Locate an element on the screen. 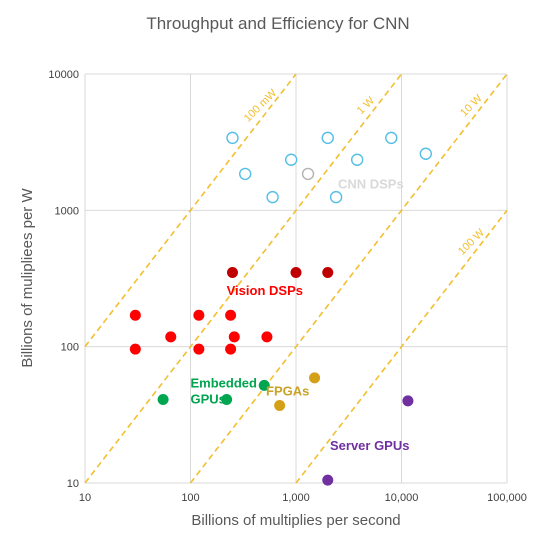 This screenshot has width=550, height=539. power-line-label: 10 W is located at coordinates (471, 105).